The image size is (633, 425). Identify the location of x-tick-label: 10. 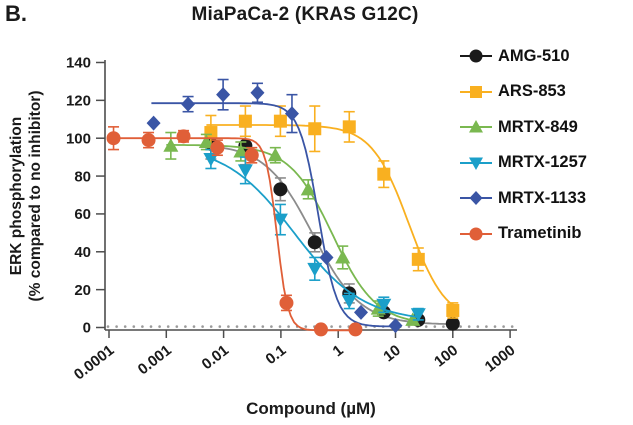
(392, 354).